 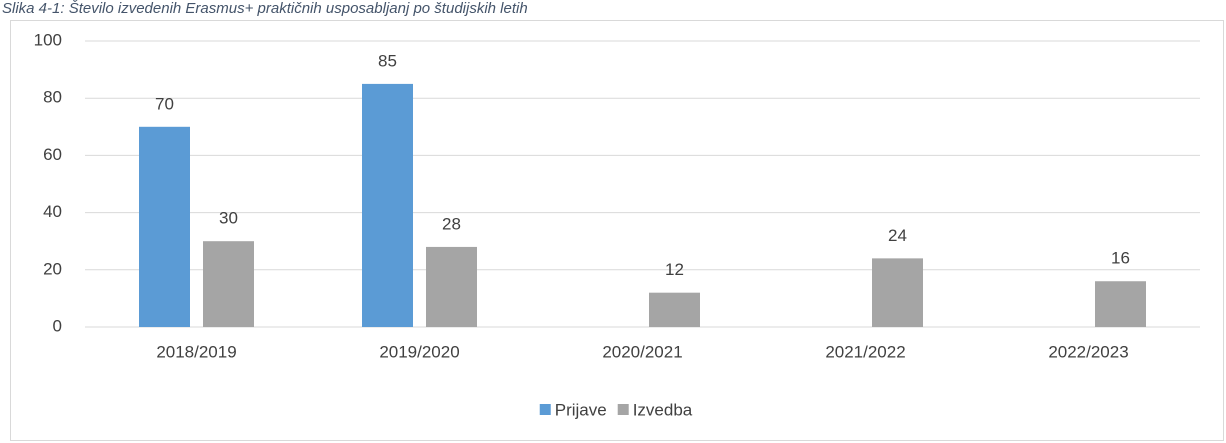 What do you see at coordinates (52, 154) in the screenshot?
I see `y-tick-label: 60` at bounding box center [52, 154].